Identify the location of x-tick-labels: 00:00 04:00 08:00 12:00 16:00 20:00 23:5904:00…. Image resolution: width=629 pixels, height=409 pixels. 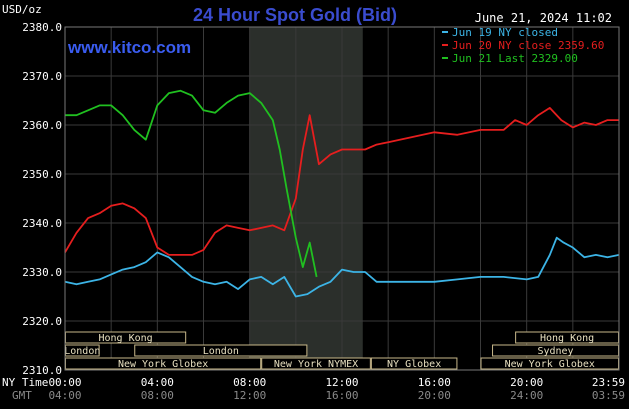
(336, 389).